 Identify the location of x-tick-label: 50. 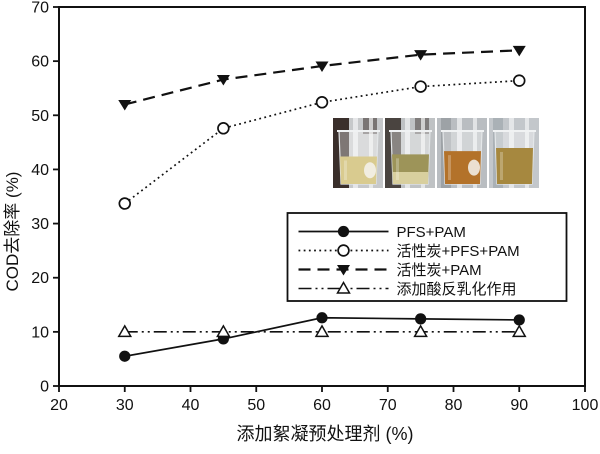
(256, 405).